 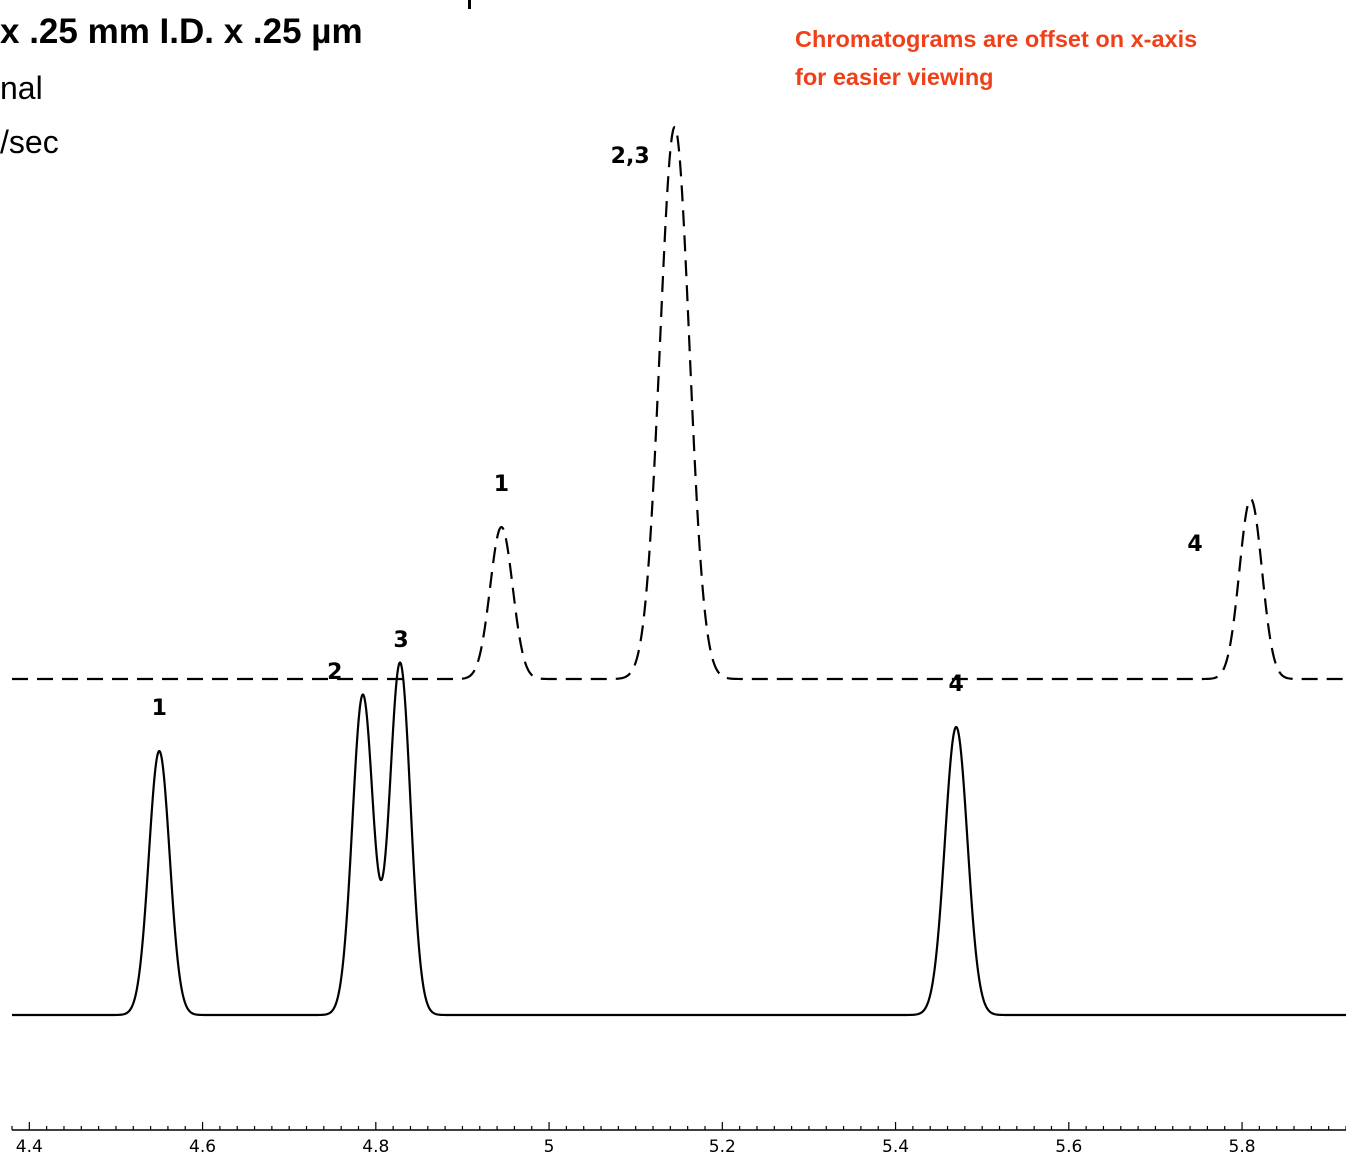 What do you see at coordinates (29, 1146) in the screenshot?
I see `x-tick-label: 4.4` at bounding box center [29, 1146].